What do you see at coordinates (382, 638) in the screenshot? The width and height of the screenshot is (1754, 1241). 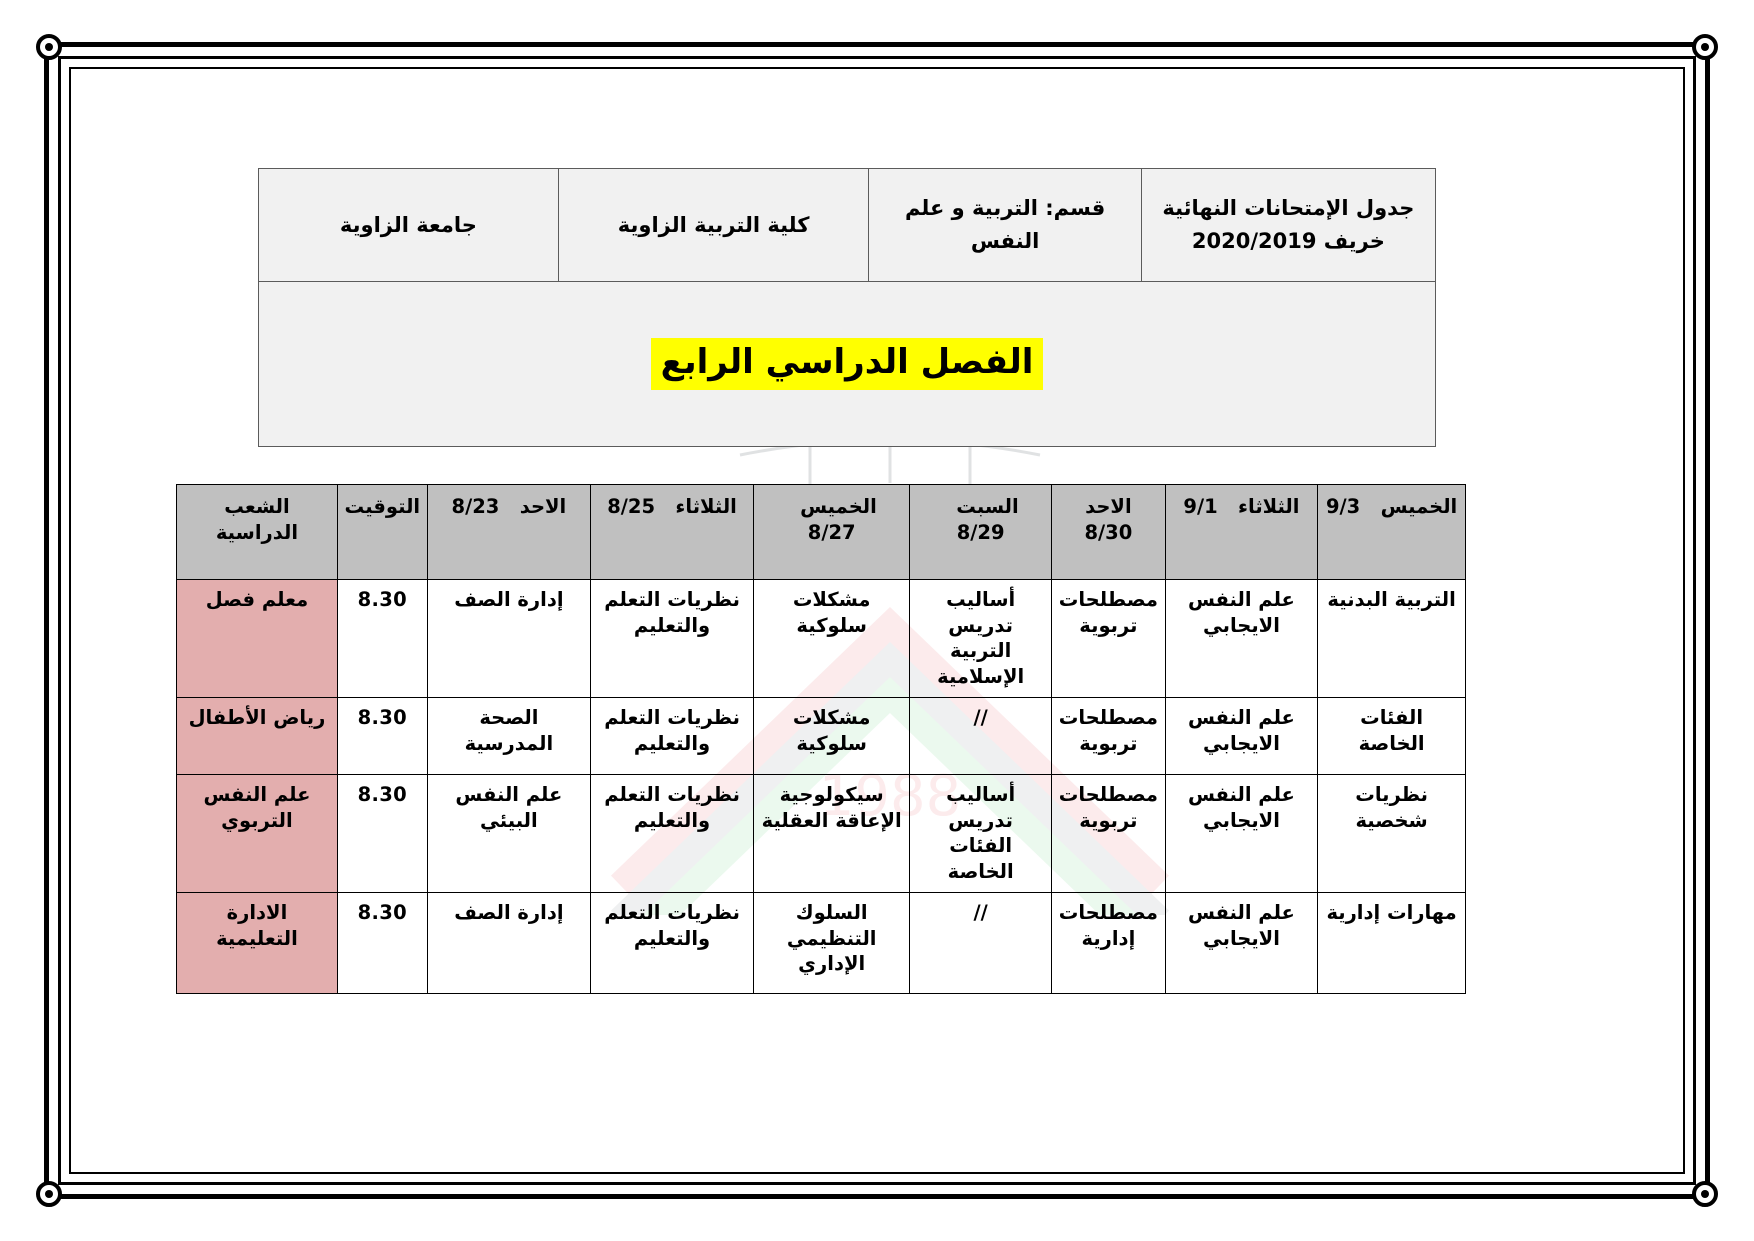 I see `cell-r1-time: 8.30` at bounding box center [382, 638].